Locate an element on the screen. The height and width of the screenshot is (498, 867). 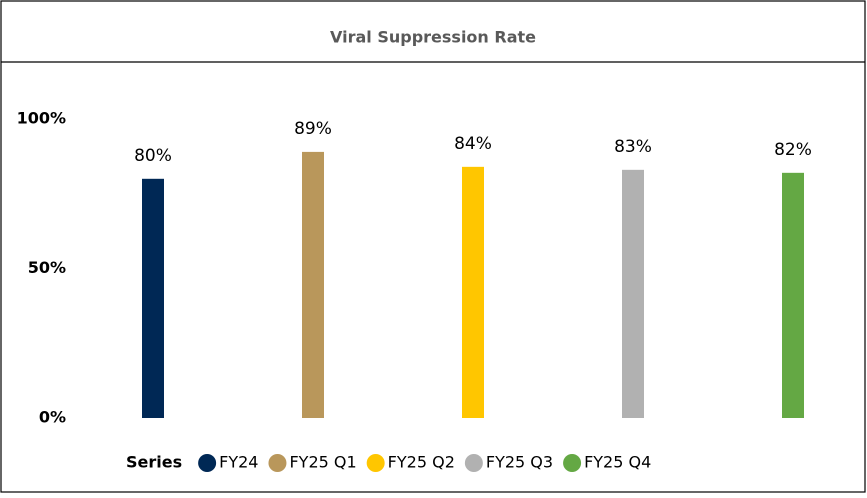
value-label: 80% is located at coordinates (153, 156).